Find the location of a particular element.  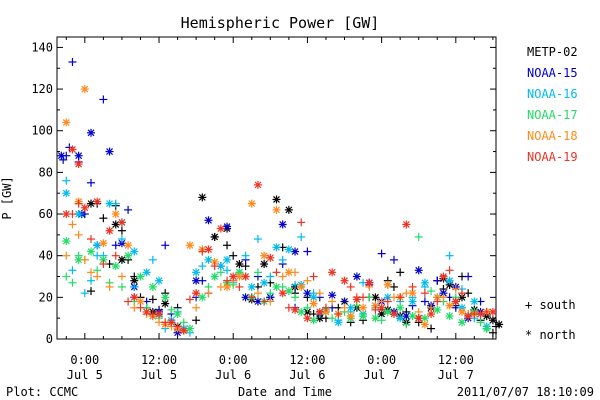

y-tick-label: 100 is located at coordinates (42, 131).